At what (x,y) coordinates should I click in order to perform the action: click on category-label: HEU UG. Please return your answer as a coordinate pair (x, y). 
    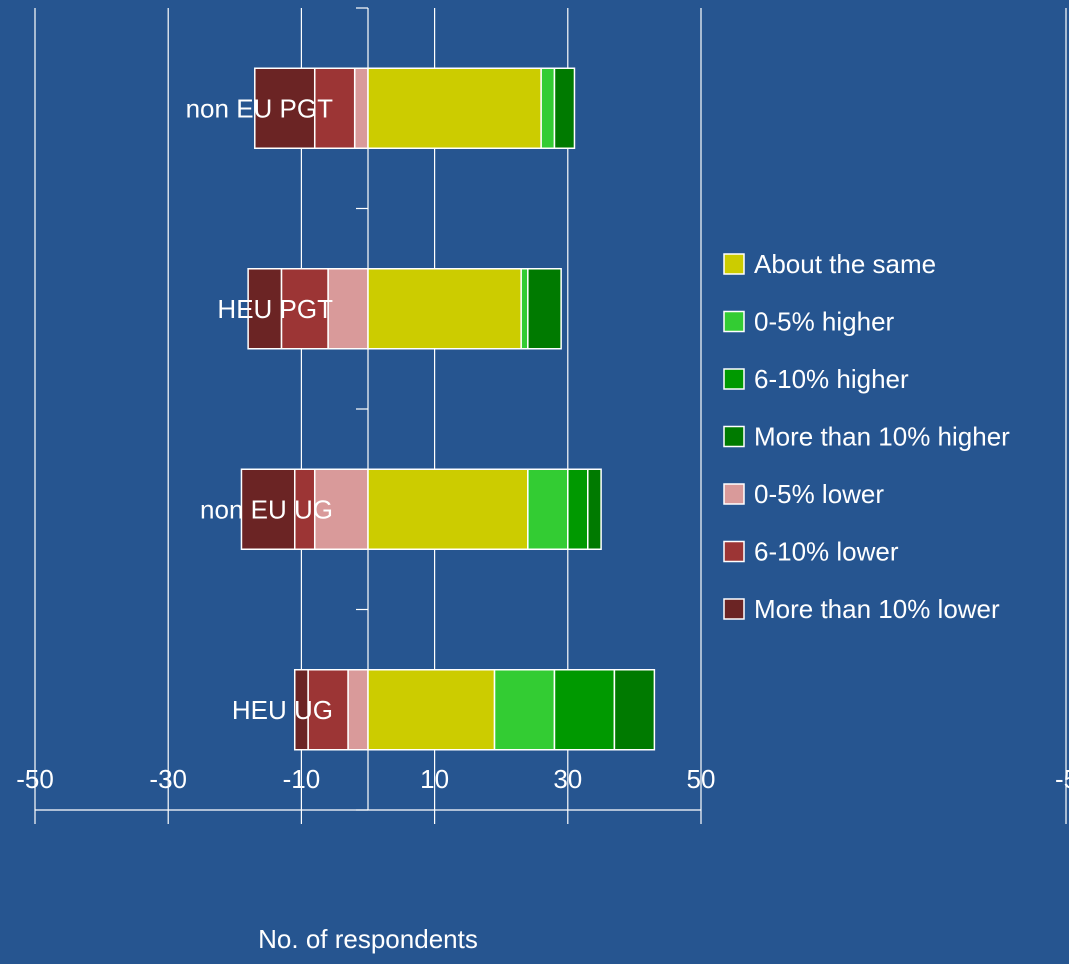
    Looking at the image, I should click on (282, 710).